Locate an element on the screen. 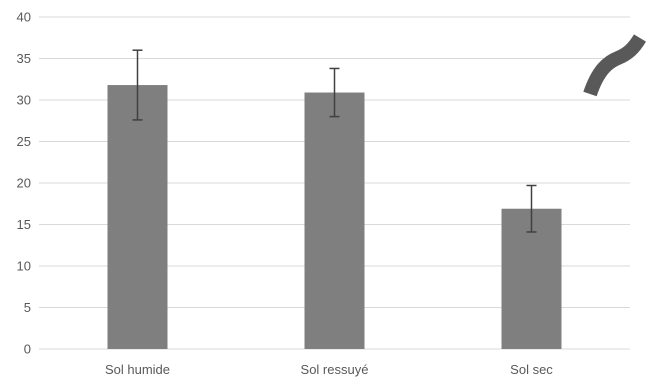 This screenshot has height=379, width=662. y-tick-label: 35 is located at coordinates (24, 58).